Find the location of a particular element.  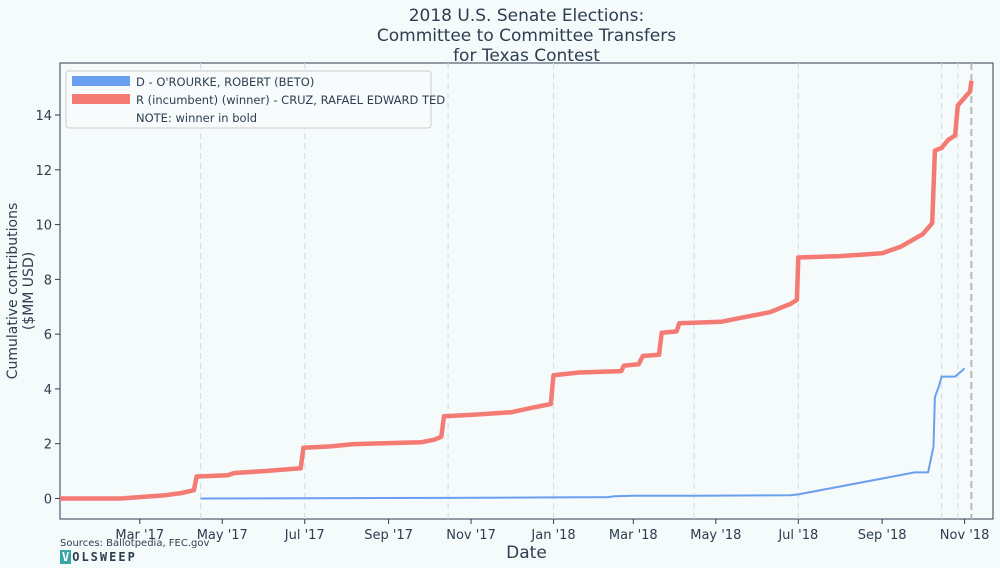

logo-mark: V is located at coordinates (66, 557).